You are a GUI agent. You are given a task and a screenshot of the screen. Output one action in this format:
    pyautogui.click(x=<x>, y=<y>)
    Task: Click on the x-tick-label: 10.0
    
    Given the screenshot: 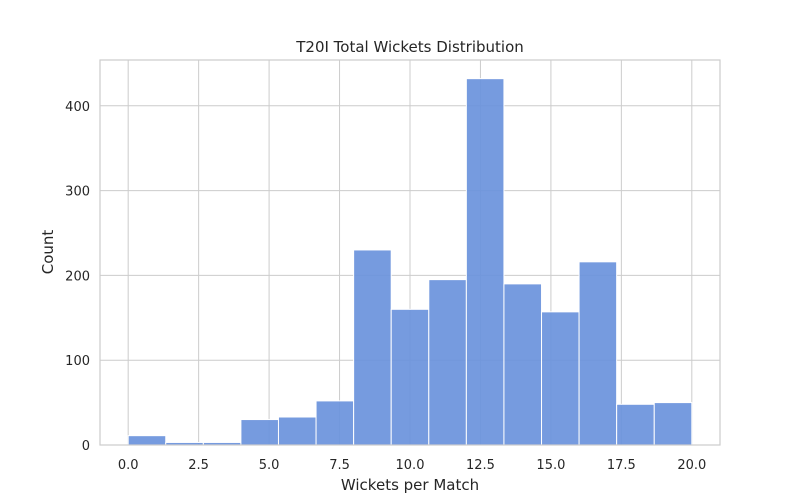 What is the action you would take?
    pyautogui.click(x=410, y=465)
    